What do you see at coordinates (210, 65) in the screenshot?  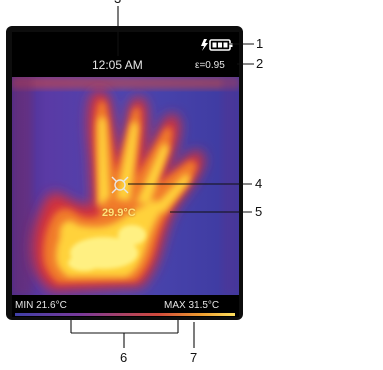 I see `emissivity-readout: ε=0.95` at bounding box center [210, 65].